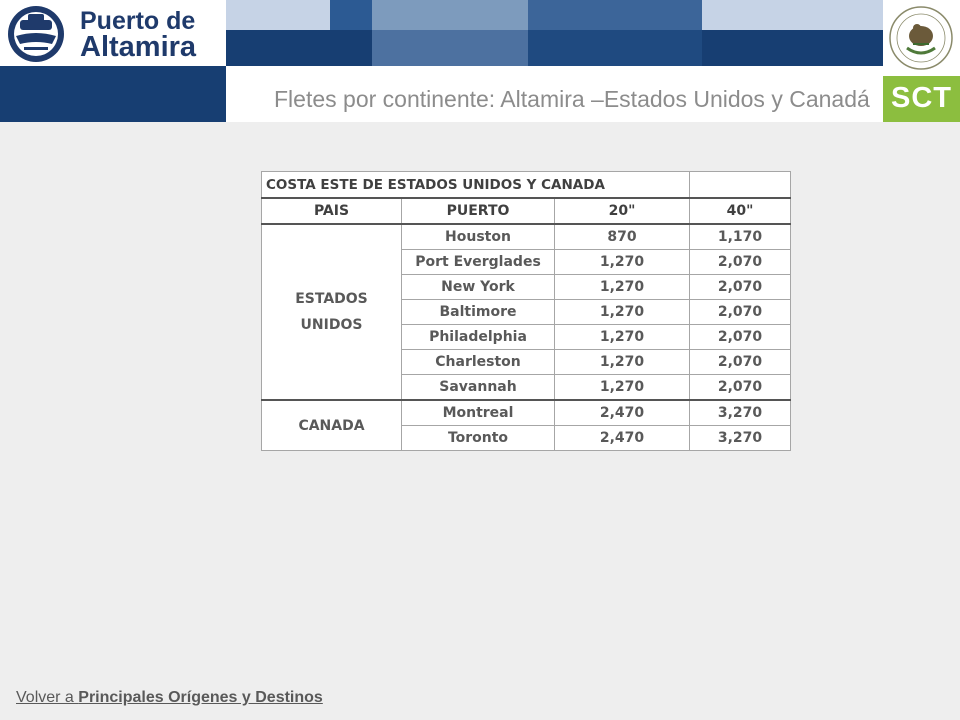  Describe the element at coordinates (331, 325) in the screenshot. I see `country-label: UNIDOS` at that location.